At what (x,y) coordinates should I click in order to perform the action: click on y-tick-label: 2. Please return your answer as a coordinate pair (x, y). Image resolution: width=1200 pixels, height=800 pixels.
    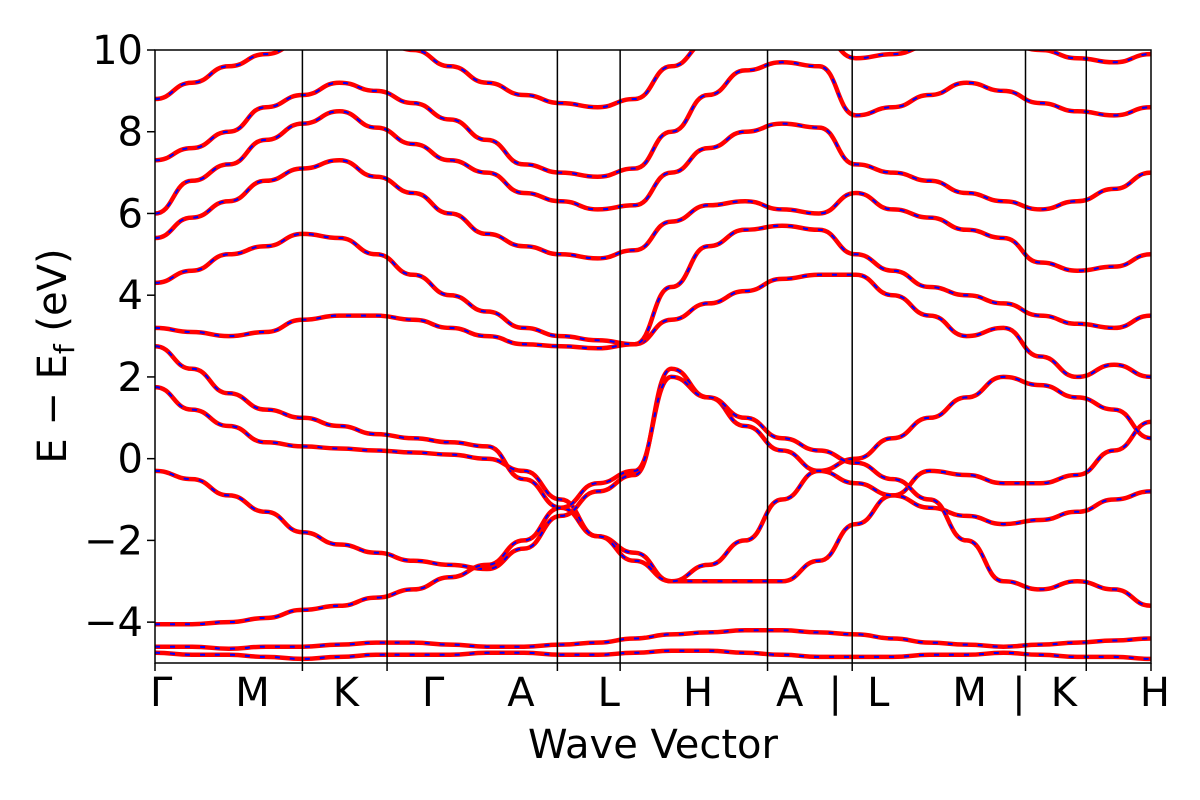
    Looking at the image, I should click on (130, 378).